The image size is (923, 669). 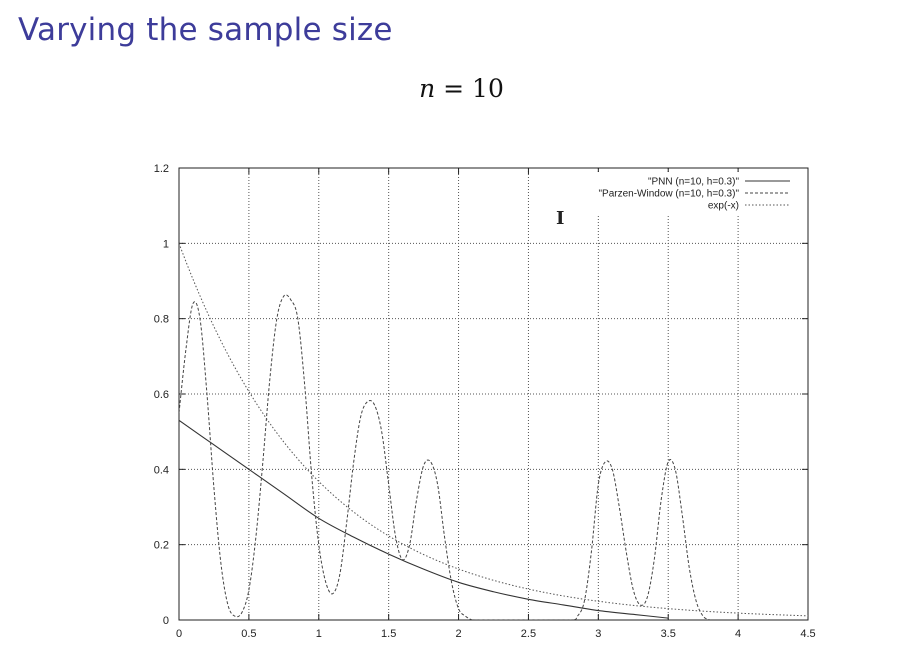 I want to click on x-tick-label: 0, so click(x=179, y=634).